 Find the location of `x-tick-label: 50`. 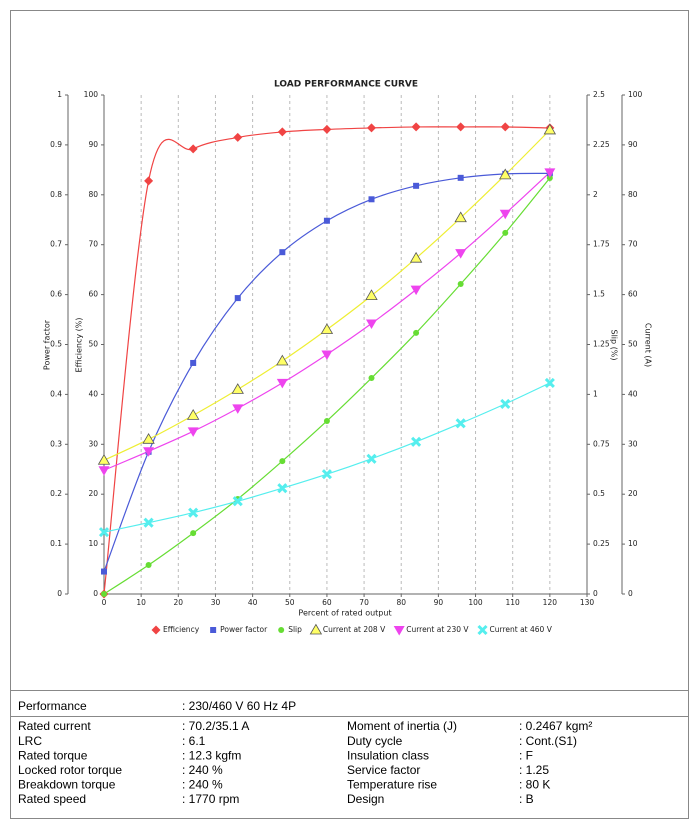

x-tick-label: 50 is located at coordinates (290, 602).